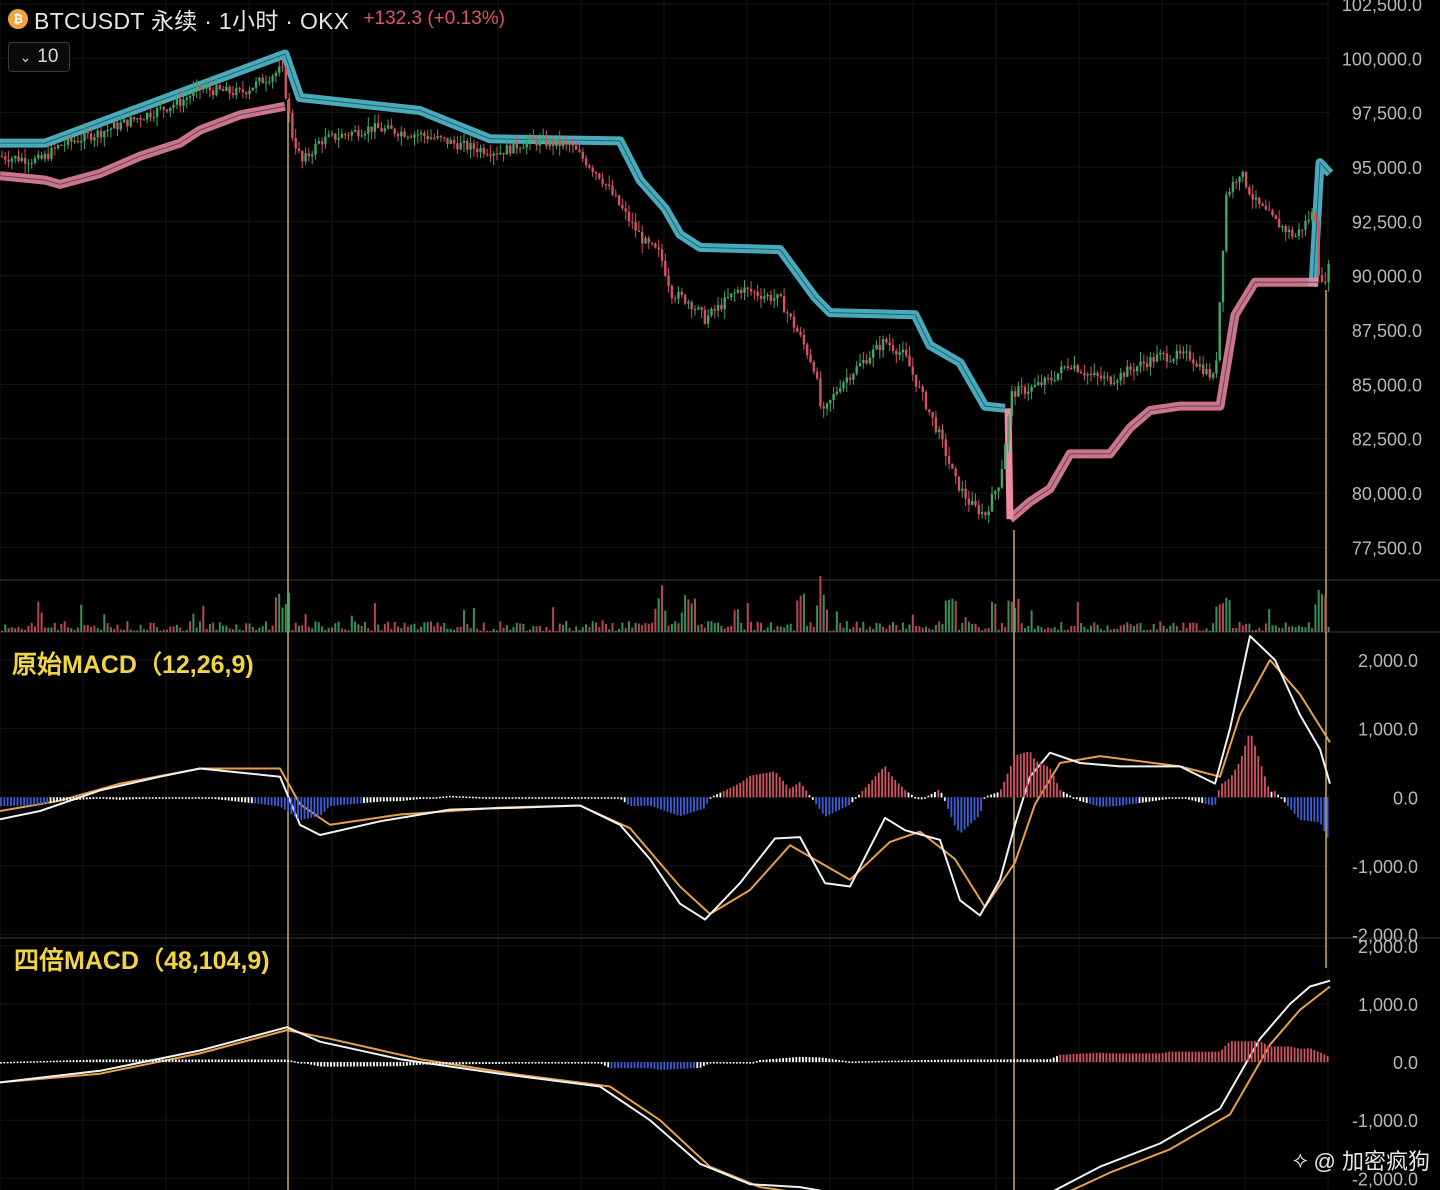 The image size is (1440, 1190). I want to click on indicator-collapse-button: ⌄ 10, so click(39, 57).